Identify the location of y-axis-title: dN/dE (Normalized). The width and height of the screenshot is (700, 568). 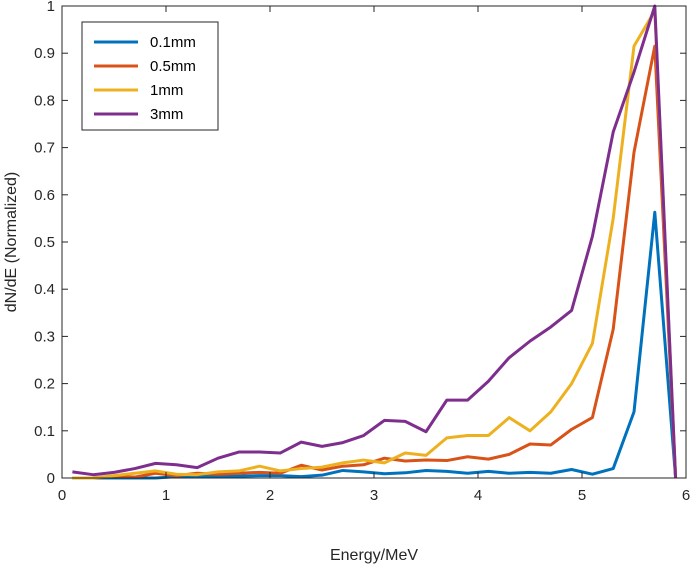
(11, 242).